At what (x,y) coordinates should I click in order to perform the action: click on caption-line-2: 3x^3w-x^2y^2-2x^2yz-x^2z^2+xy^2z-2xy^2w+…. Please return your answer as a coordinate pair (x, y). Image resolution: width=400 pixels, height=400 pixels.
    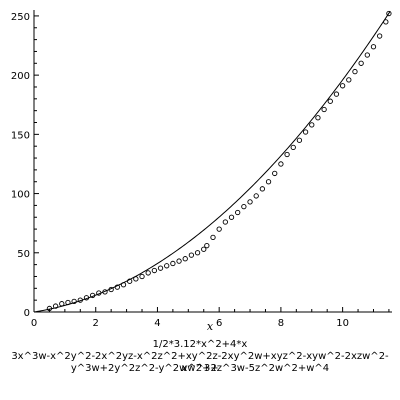
    Looking at the image, I should click on (200, 362).